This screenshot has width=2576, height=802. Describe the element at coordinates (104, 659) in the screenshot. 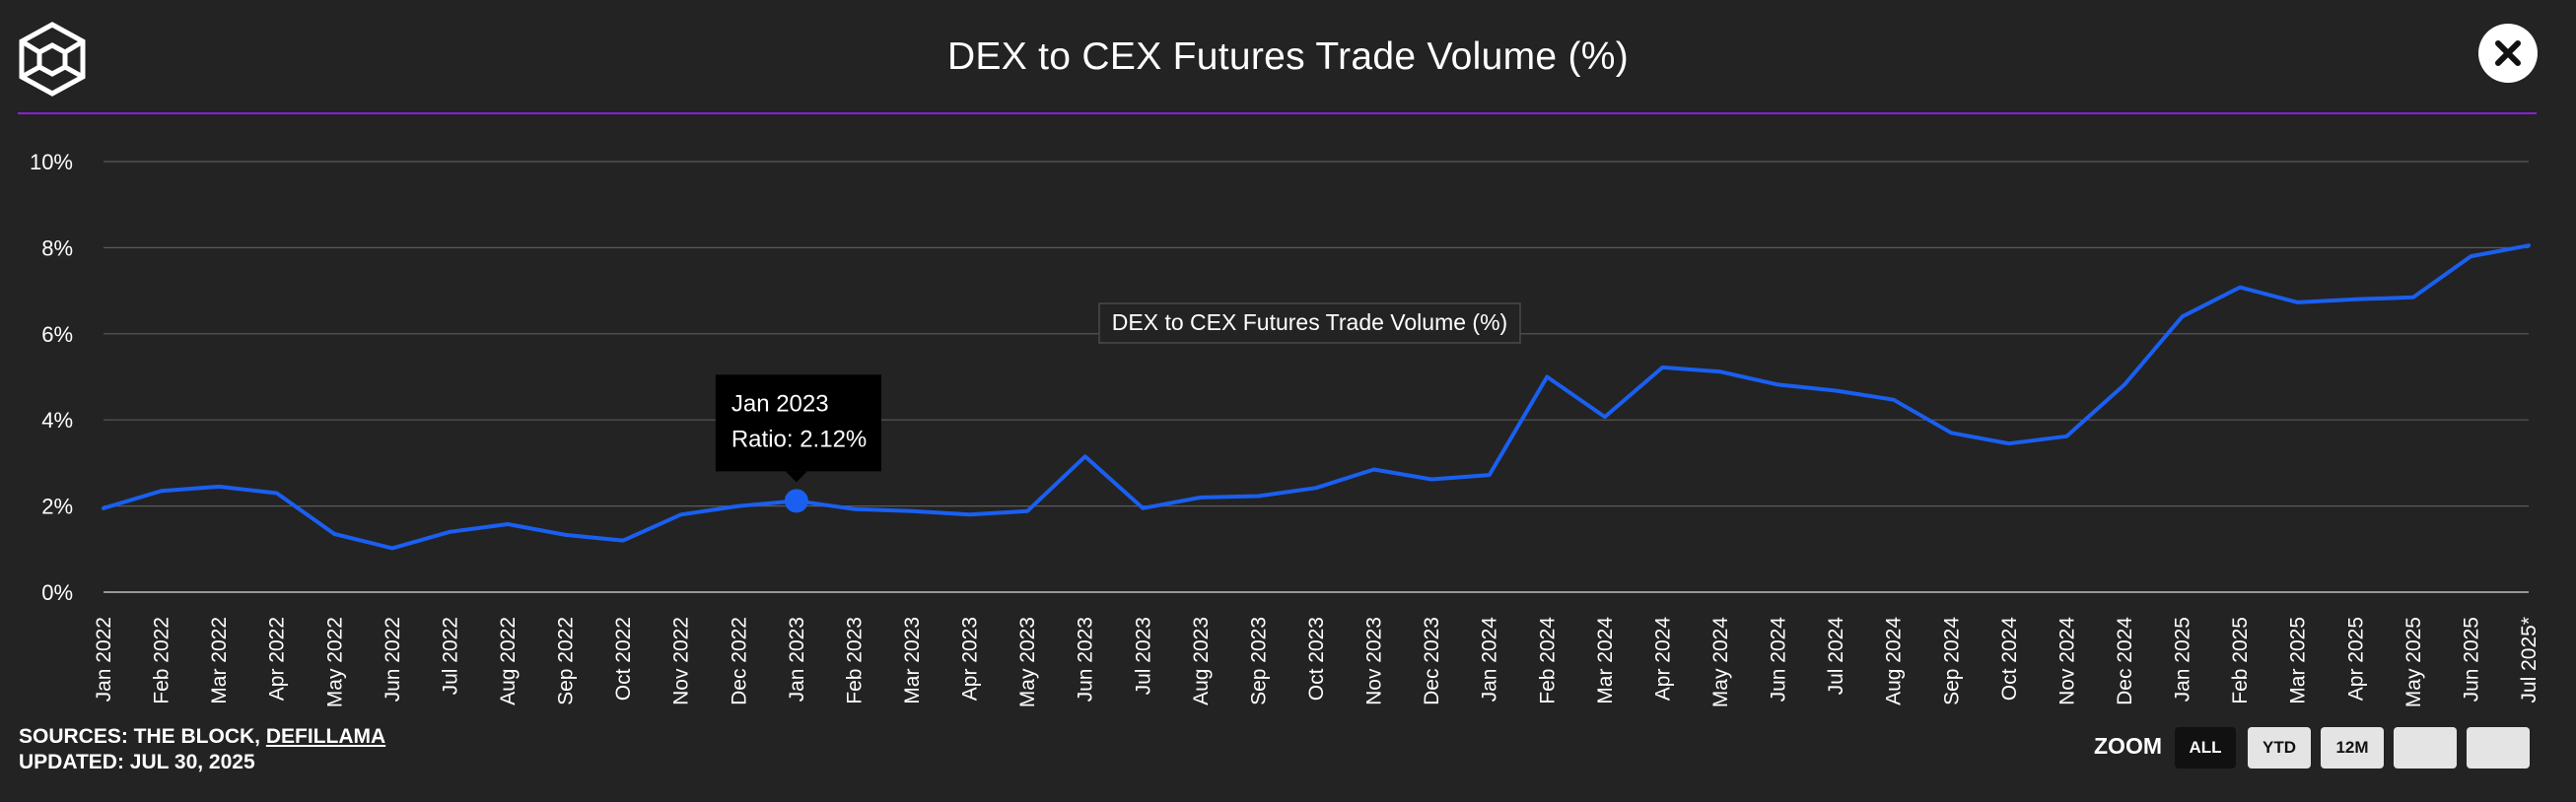

I see `x-tick-label: Jan 2022` at that location.